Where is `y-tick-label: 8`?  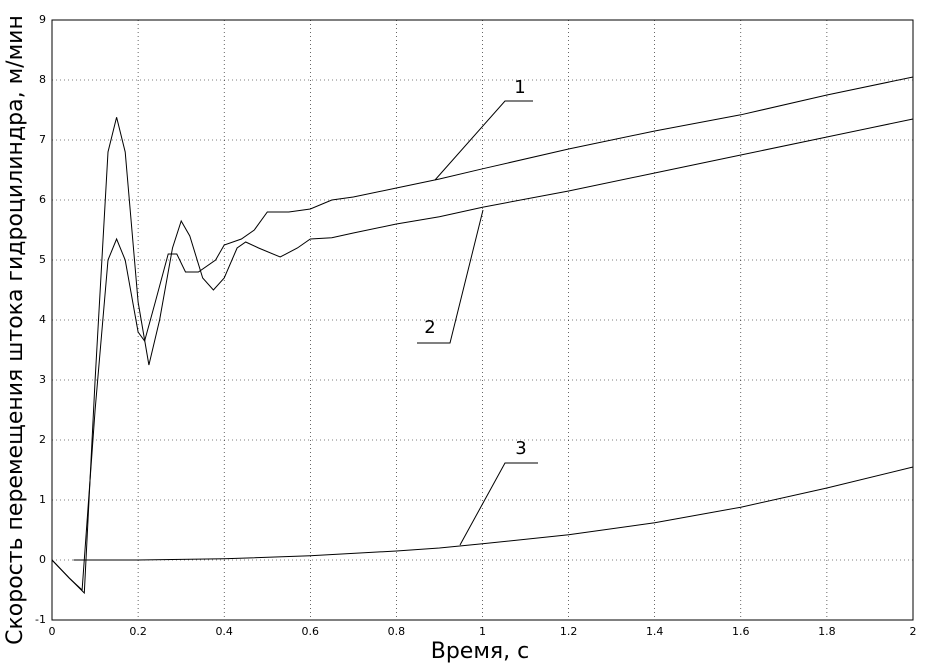
y-tick-label: 8 is located at coordinates (42, 79).